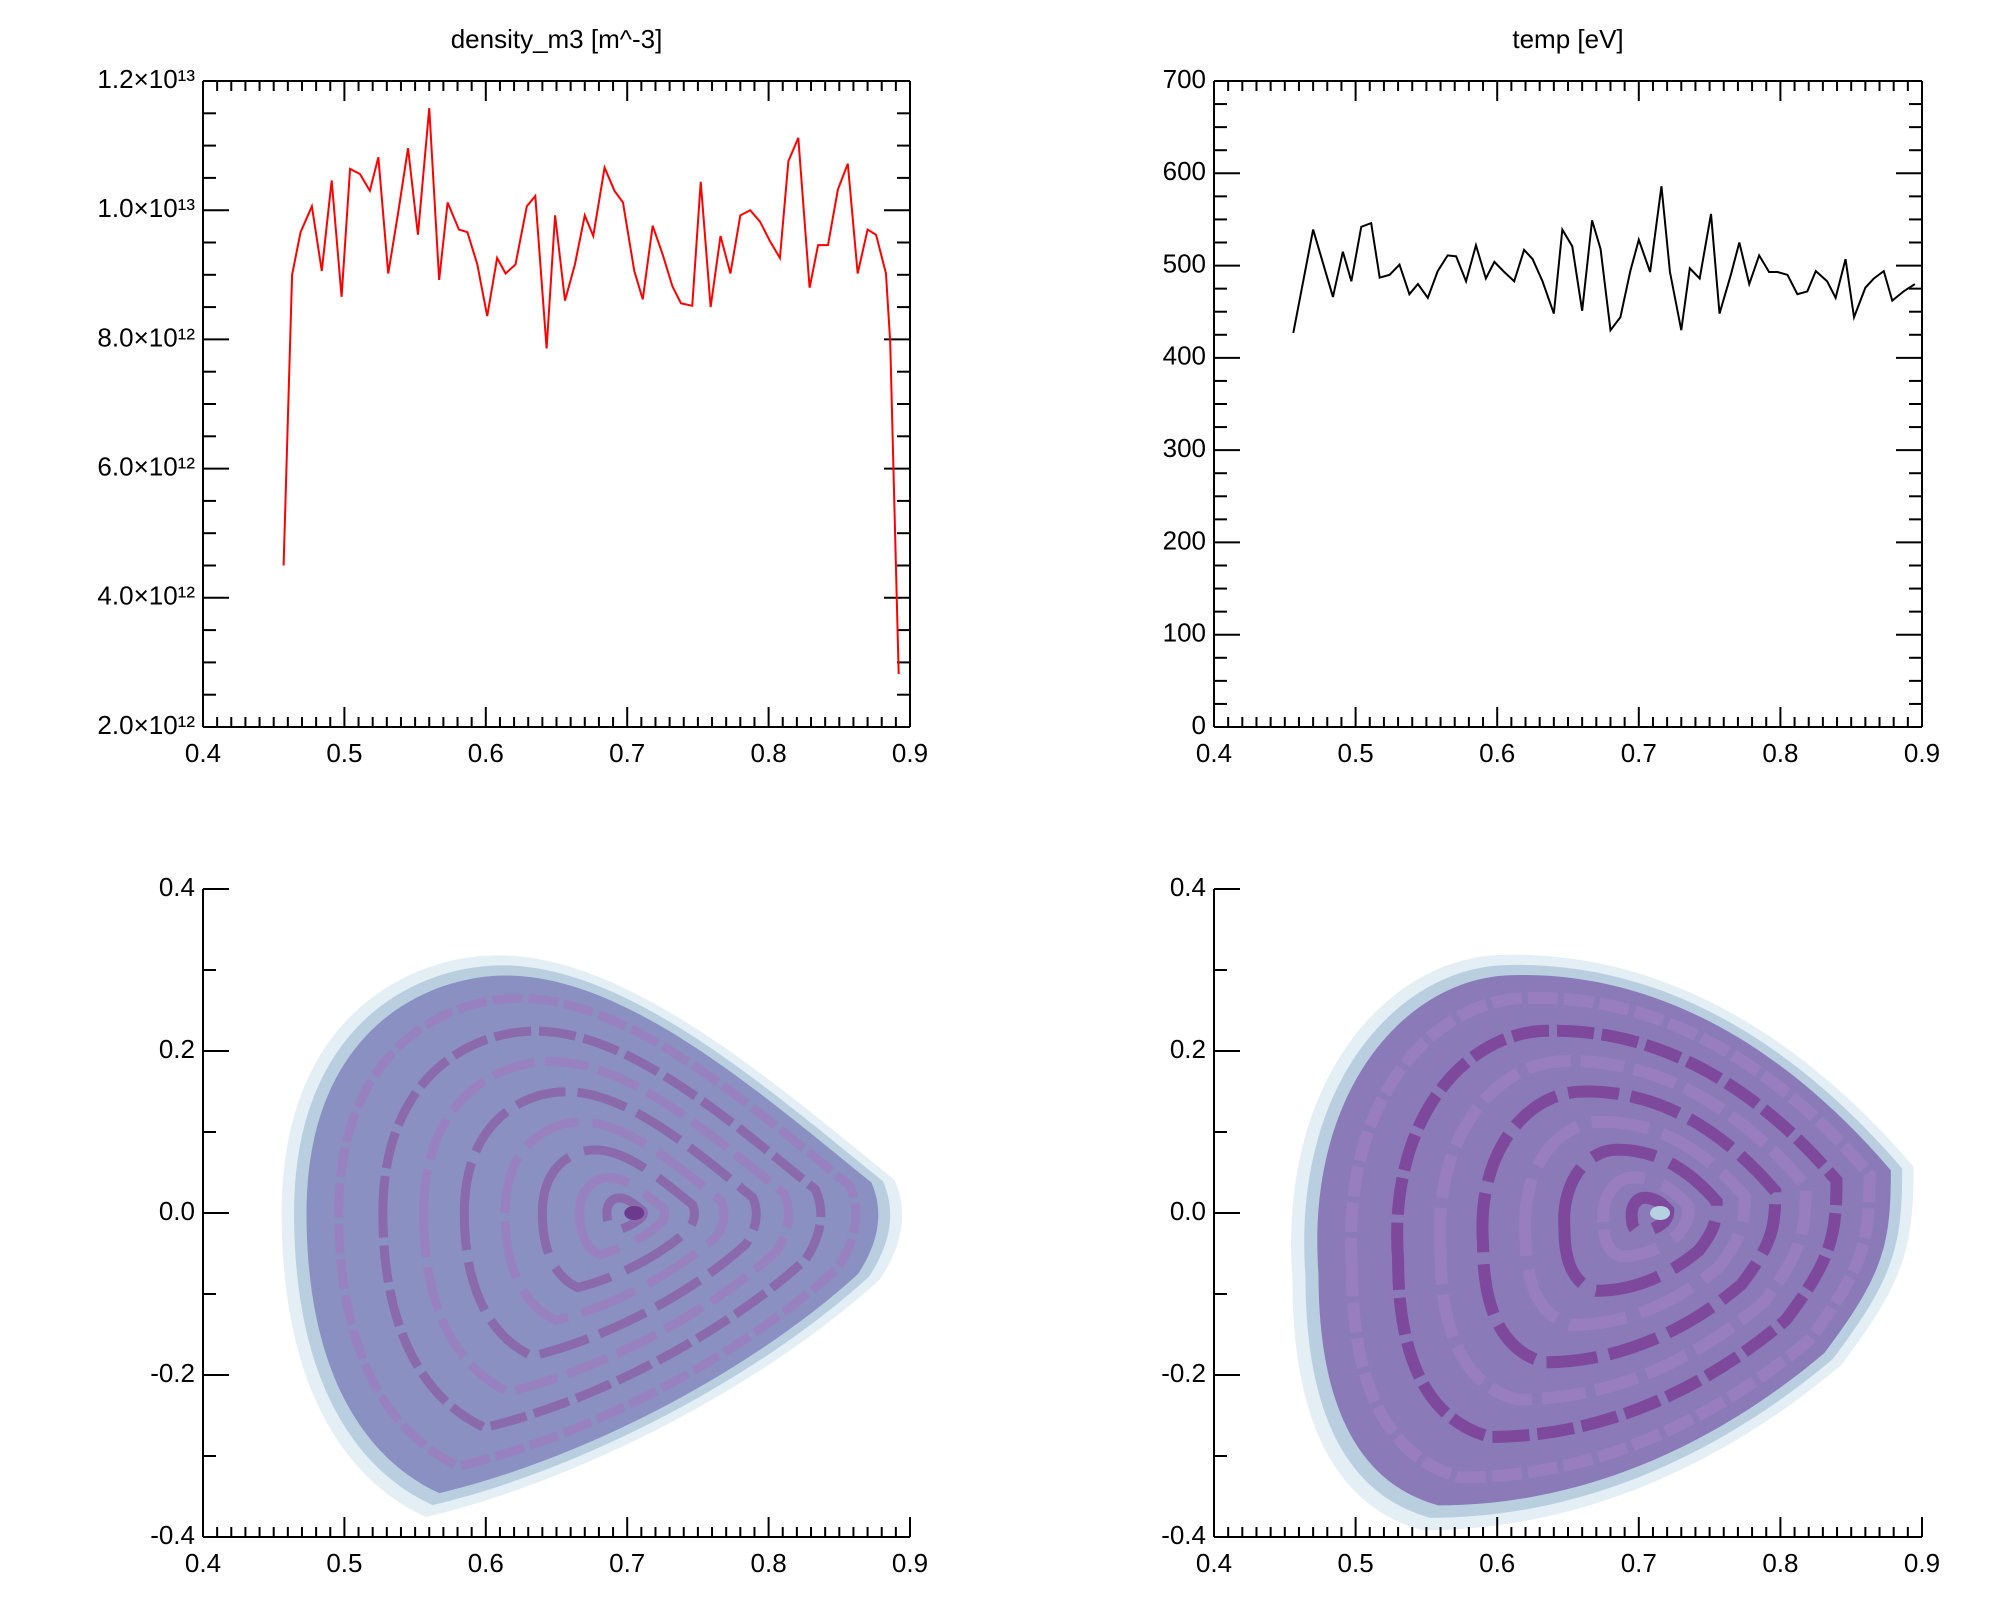  I want to click on contour-fill, so click(592, 1234).